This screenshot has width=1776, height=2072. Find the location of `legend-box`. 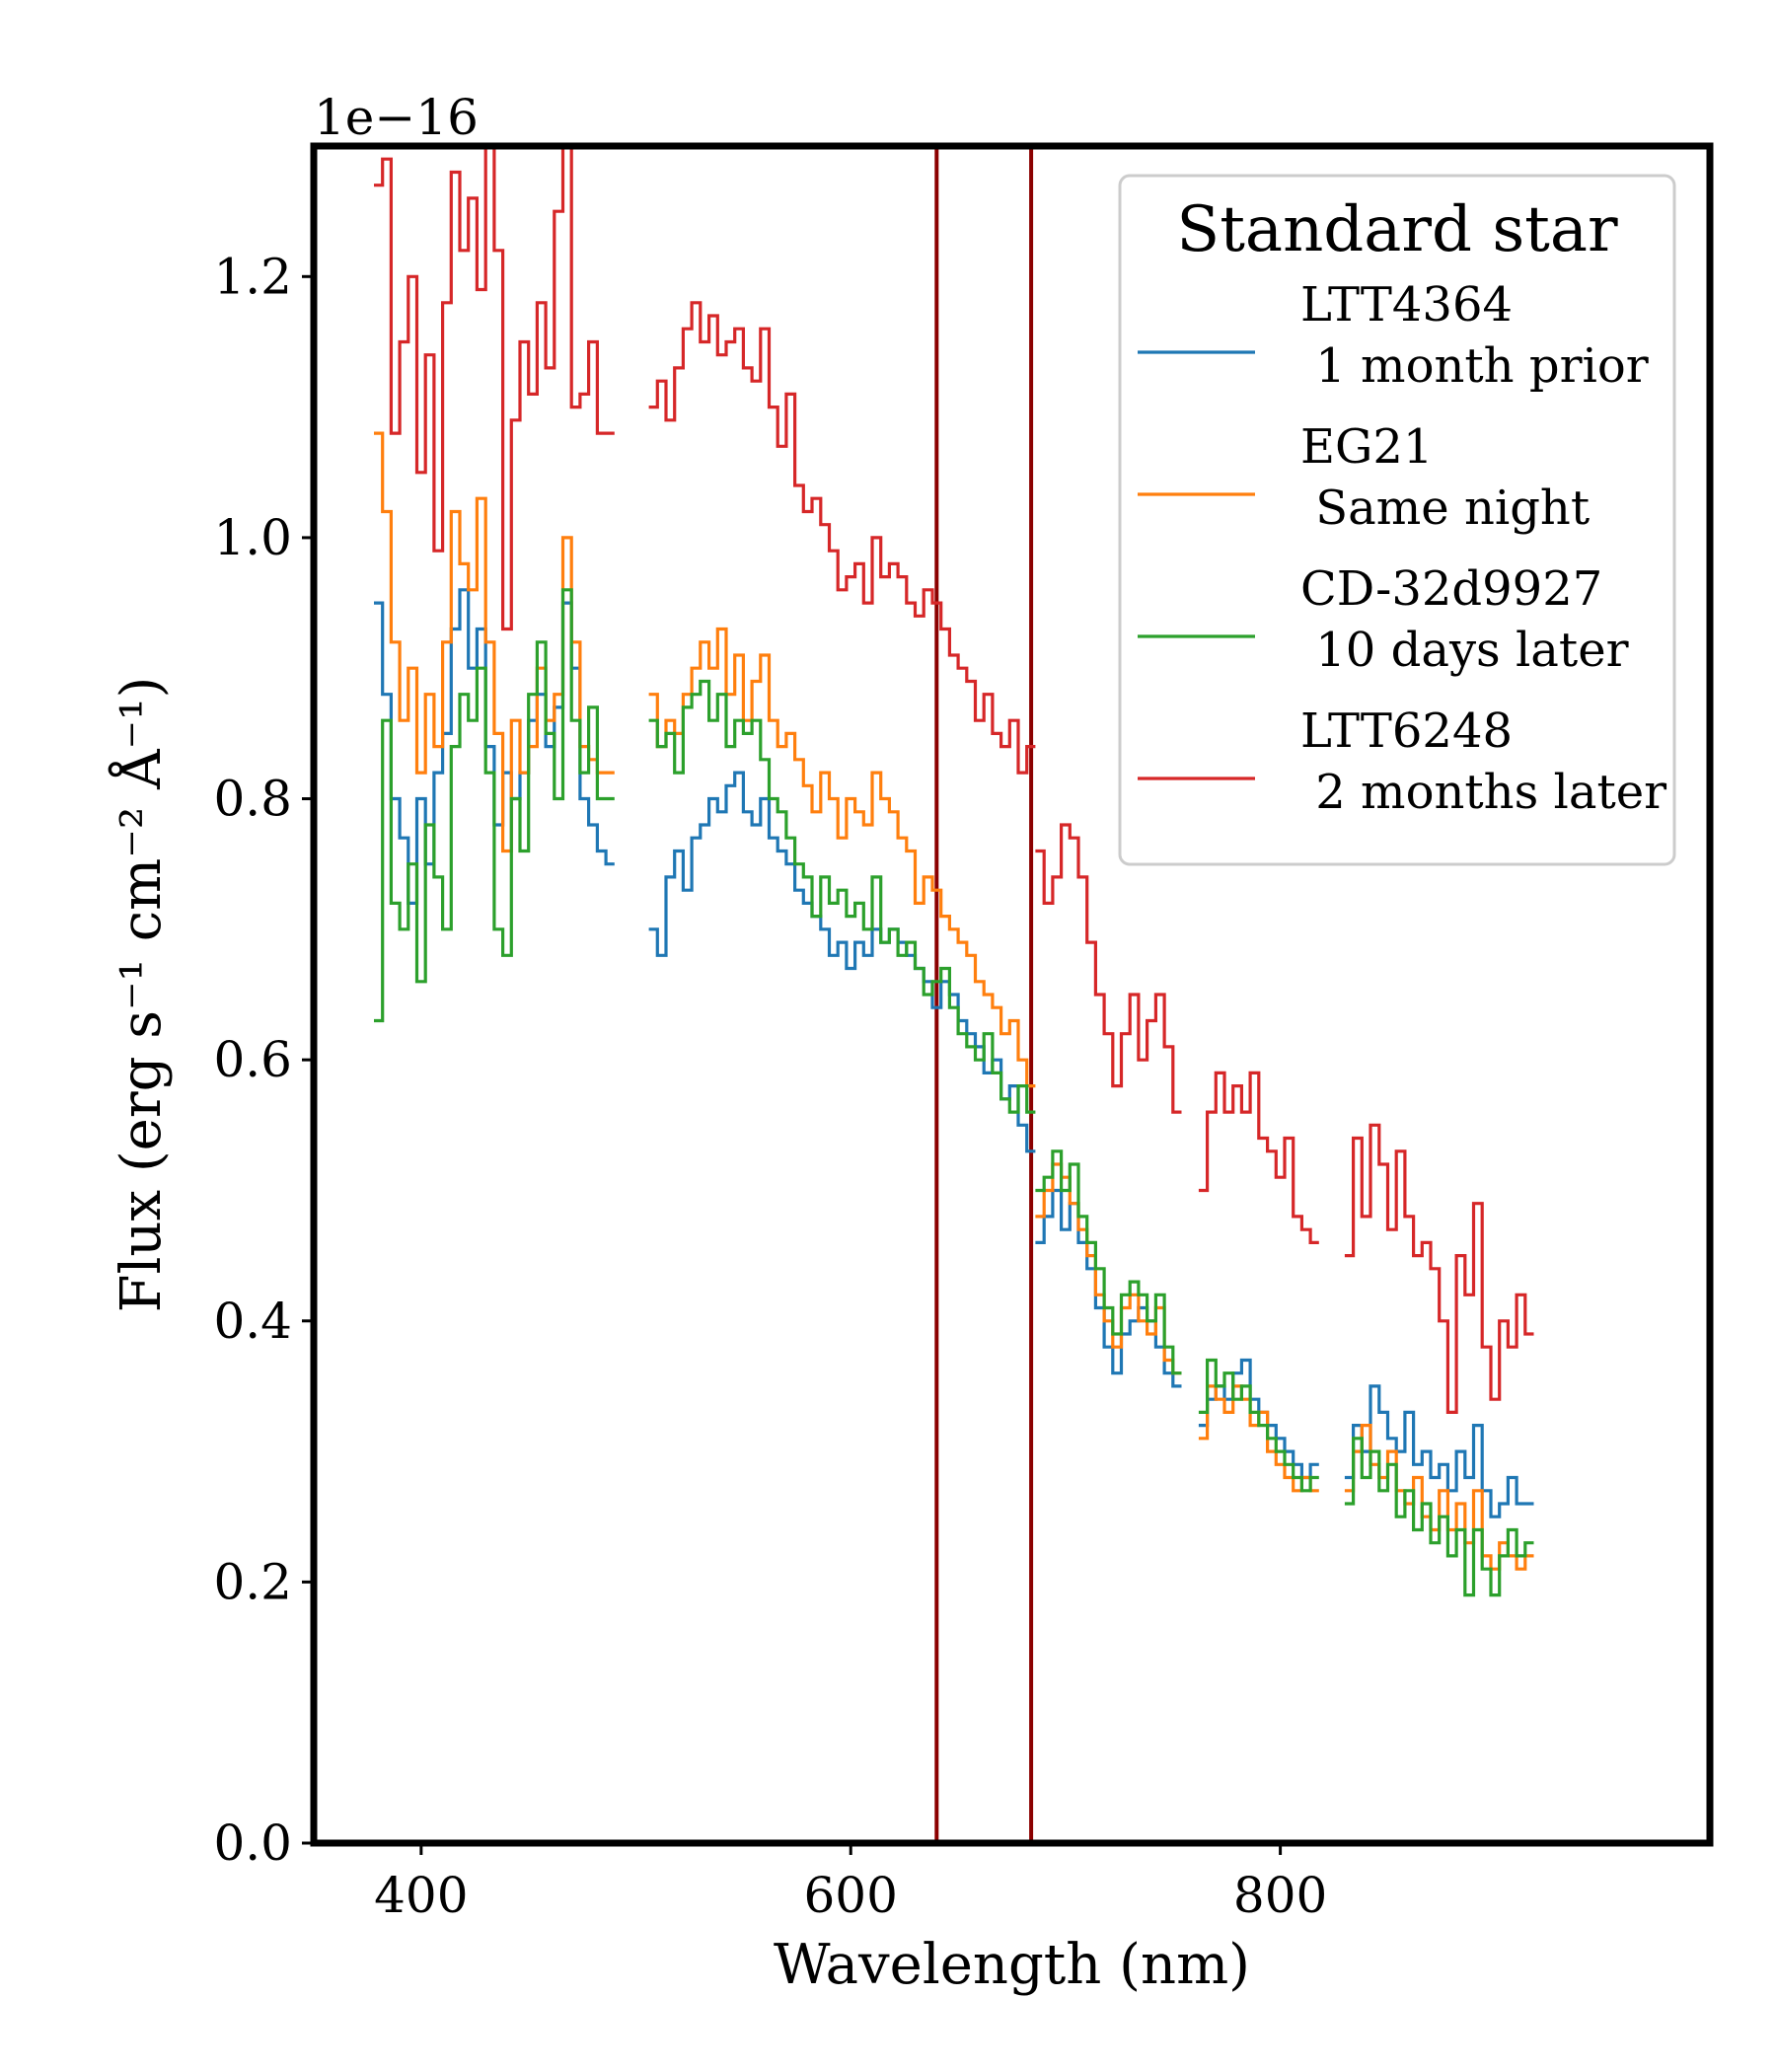

legend-box is located at coordinates (1397, 520).